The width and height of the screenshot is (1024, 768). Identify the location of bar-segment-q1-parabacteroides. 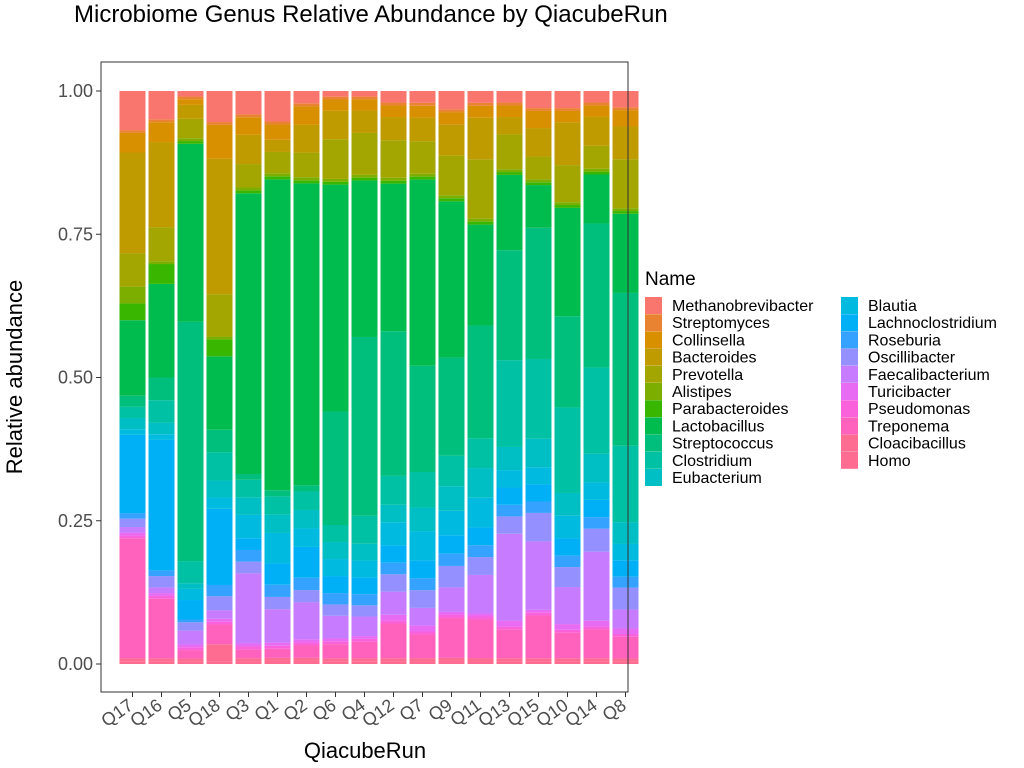
(277, 178).